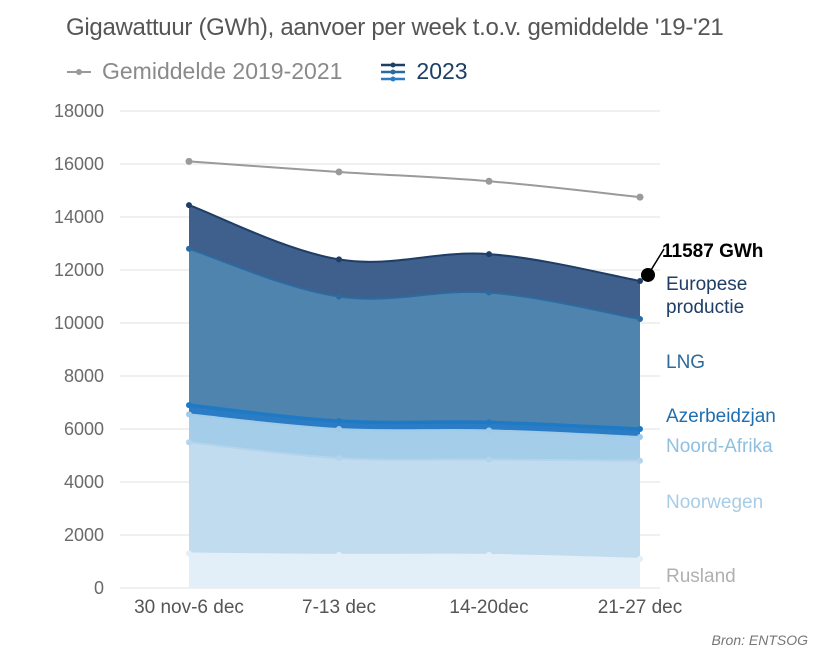 The width and height of the screenshot is (830, 667). What do you see at coordinates (222, 71) in the screenshot?
I see `legend-label-average: Gemiddelde 2019-2021` at bounding box center [222, 71].